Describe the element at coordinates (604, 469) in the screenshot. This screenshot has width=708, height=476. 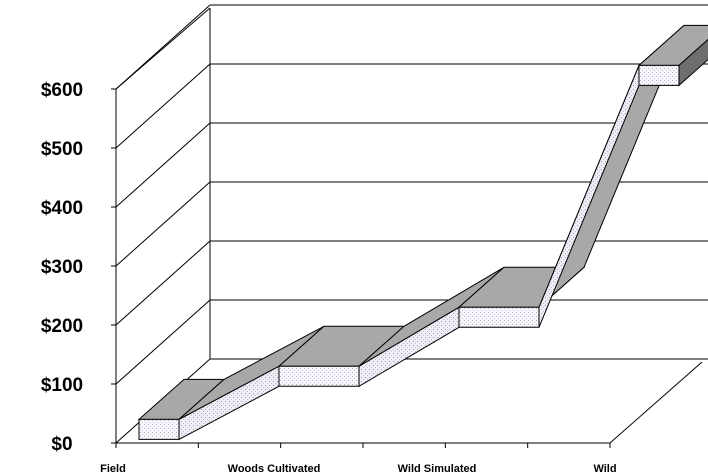
I see `x-tick-label: Wild` at that location.